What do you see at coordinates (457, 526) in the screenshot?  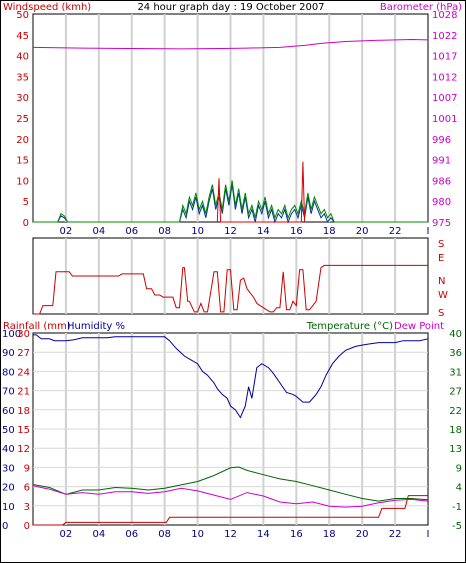 I see `temperature-tick-label: -5` at bounding box center [457, 526].